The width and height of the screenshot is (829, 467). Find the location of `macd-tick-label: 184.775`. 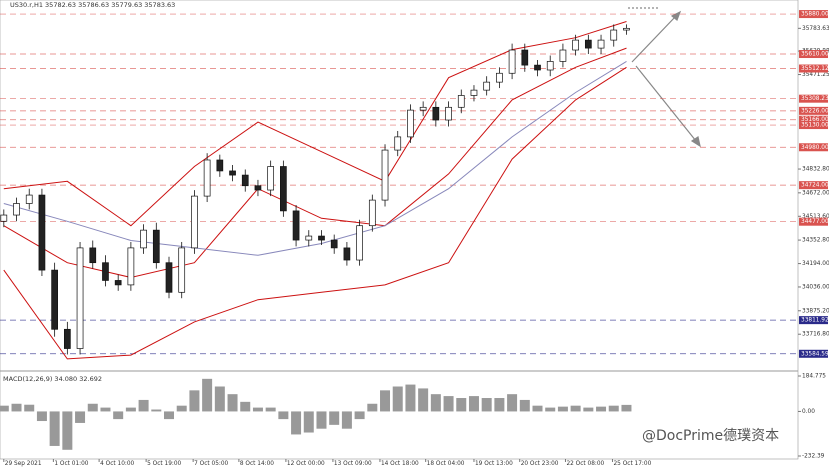

macd-tick-label: 184.775 is located at coordinates (814, 377).